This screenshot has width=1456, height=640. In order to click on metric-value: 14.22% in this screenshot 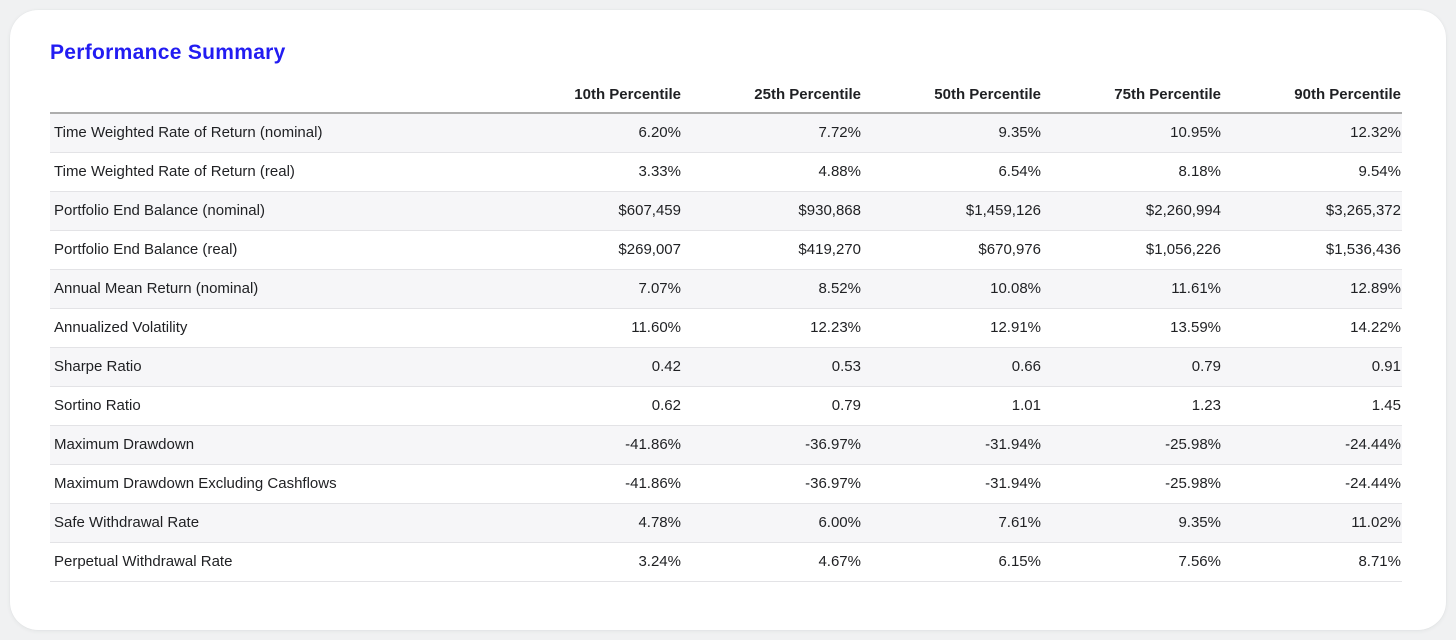, I will do `click(1312, 328)`.